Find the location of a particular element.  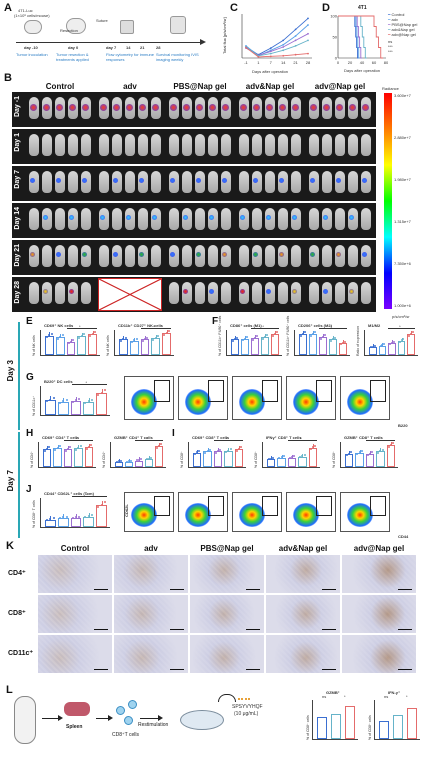

day-tick: 14 is located at coordinates (128, 47).